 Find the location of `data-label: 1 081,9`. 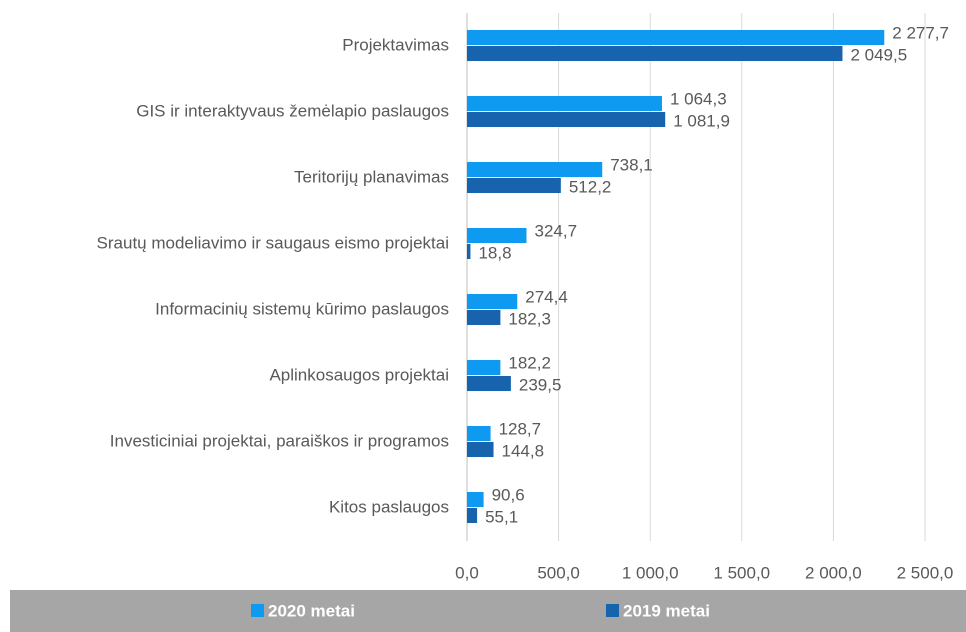

data-label: 1 081,9 is located at coordinates (701, 120).